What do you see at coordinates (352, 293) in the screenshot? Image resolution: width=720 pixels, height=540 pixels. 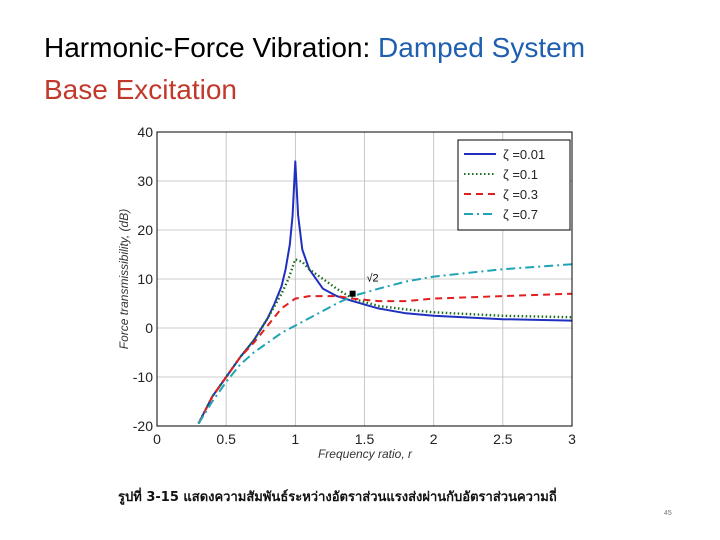 I see `sqrt2-marker` at bounding box center [352, 293].